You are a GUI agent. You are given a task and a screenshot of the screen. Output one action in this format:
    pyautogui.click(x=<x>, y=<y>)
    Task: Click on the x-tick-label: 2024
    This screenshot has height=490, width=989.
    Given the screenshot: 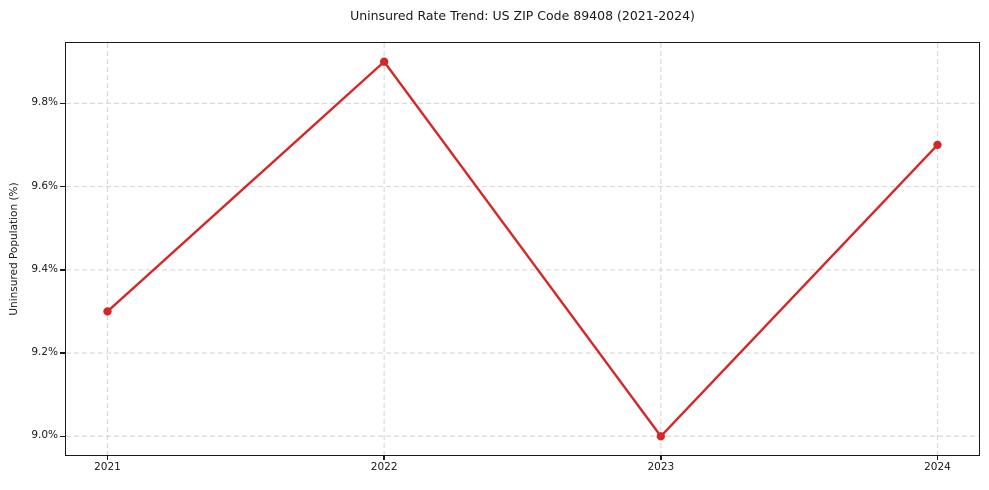 What is the action you would take?
    pyautogui.click(x=937, y=467)
    